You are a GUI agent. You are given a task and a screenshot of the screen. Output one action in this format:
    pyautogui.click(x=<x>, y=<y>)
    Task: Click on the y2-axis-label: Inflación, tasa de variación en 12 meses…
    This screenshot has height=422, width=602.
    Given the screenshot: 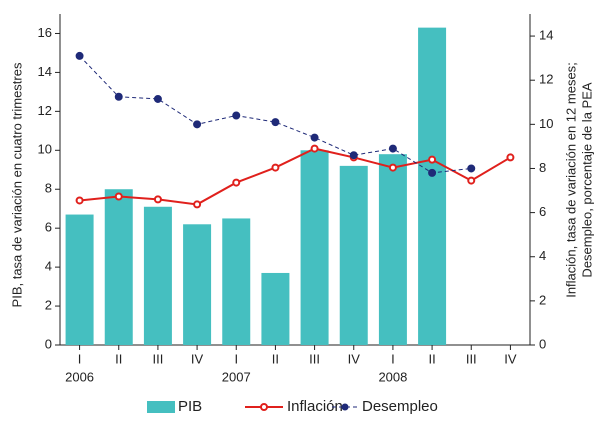 What is the action you would take?
    pyautogui.click(x=570, y=180)
    